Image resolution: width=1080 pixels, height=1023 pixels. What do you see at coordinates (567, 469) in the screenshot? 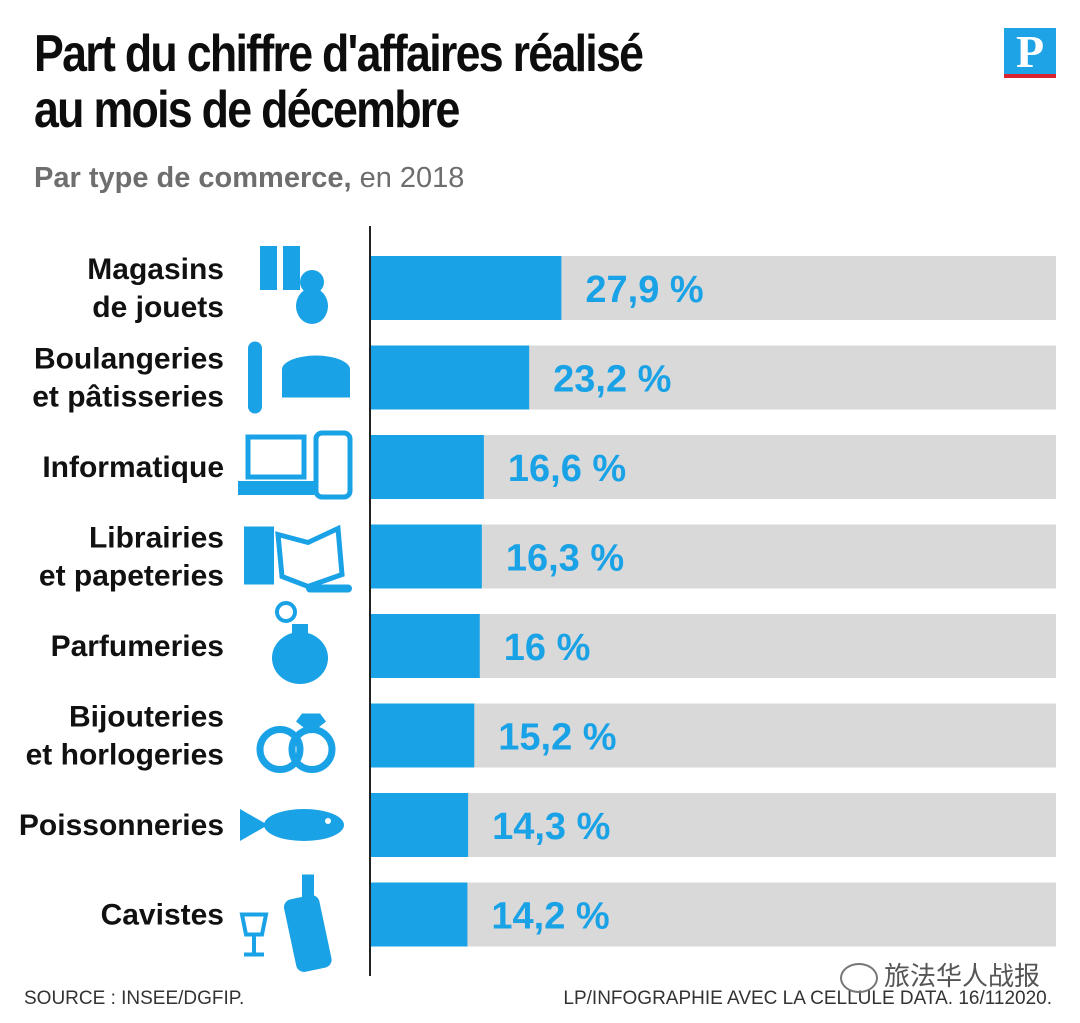
I see `value-label: 16,6 %` at bounding box center [567, 469].